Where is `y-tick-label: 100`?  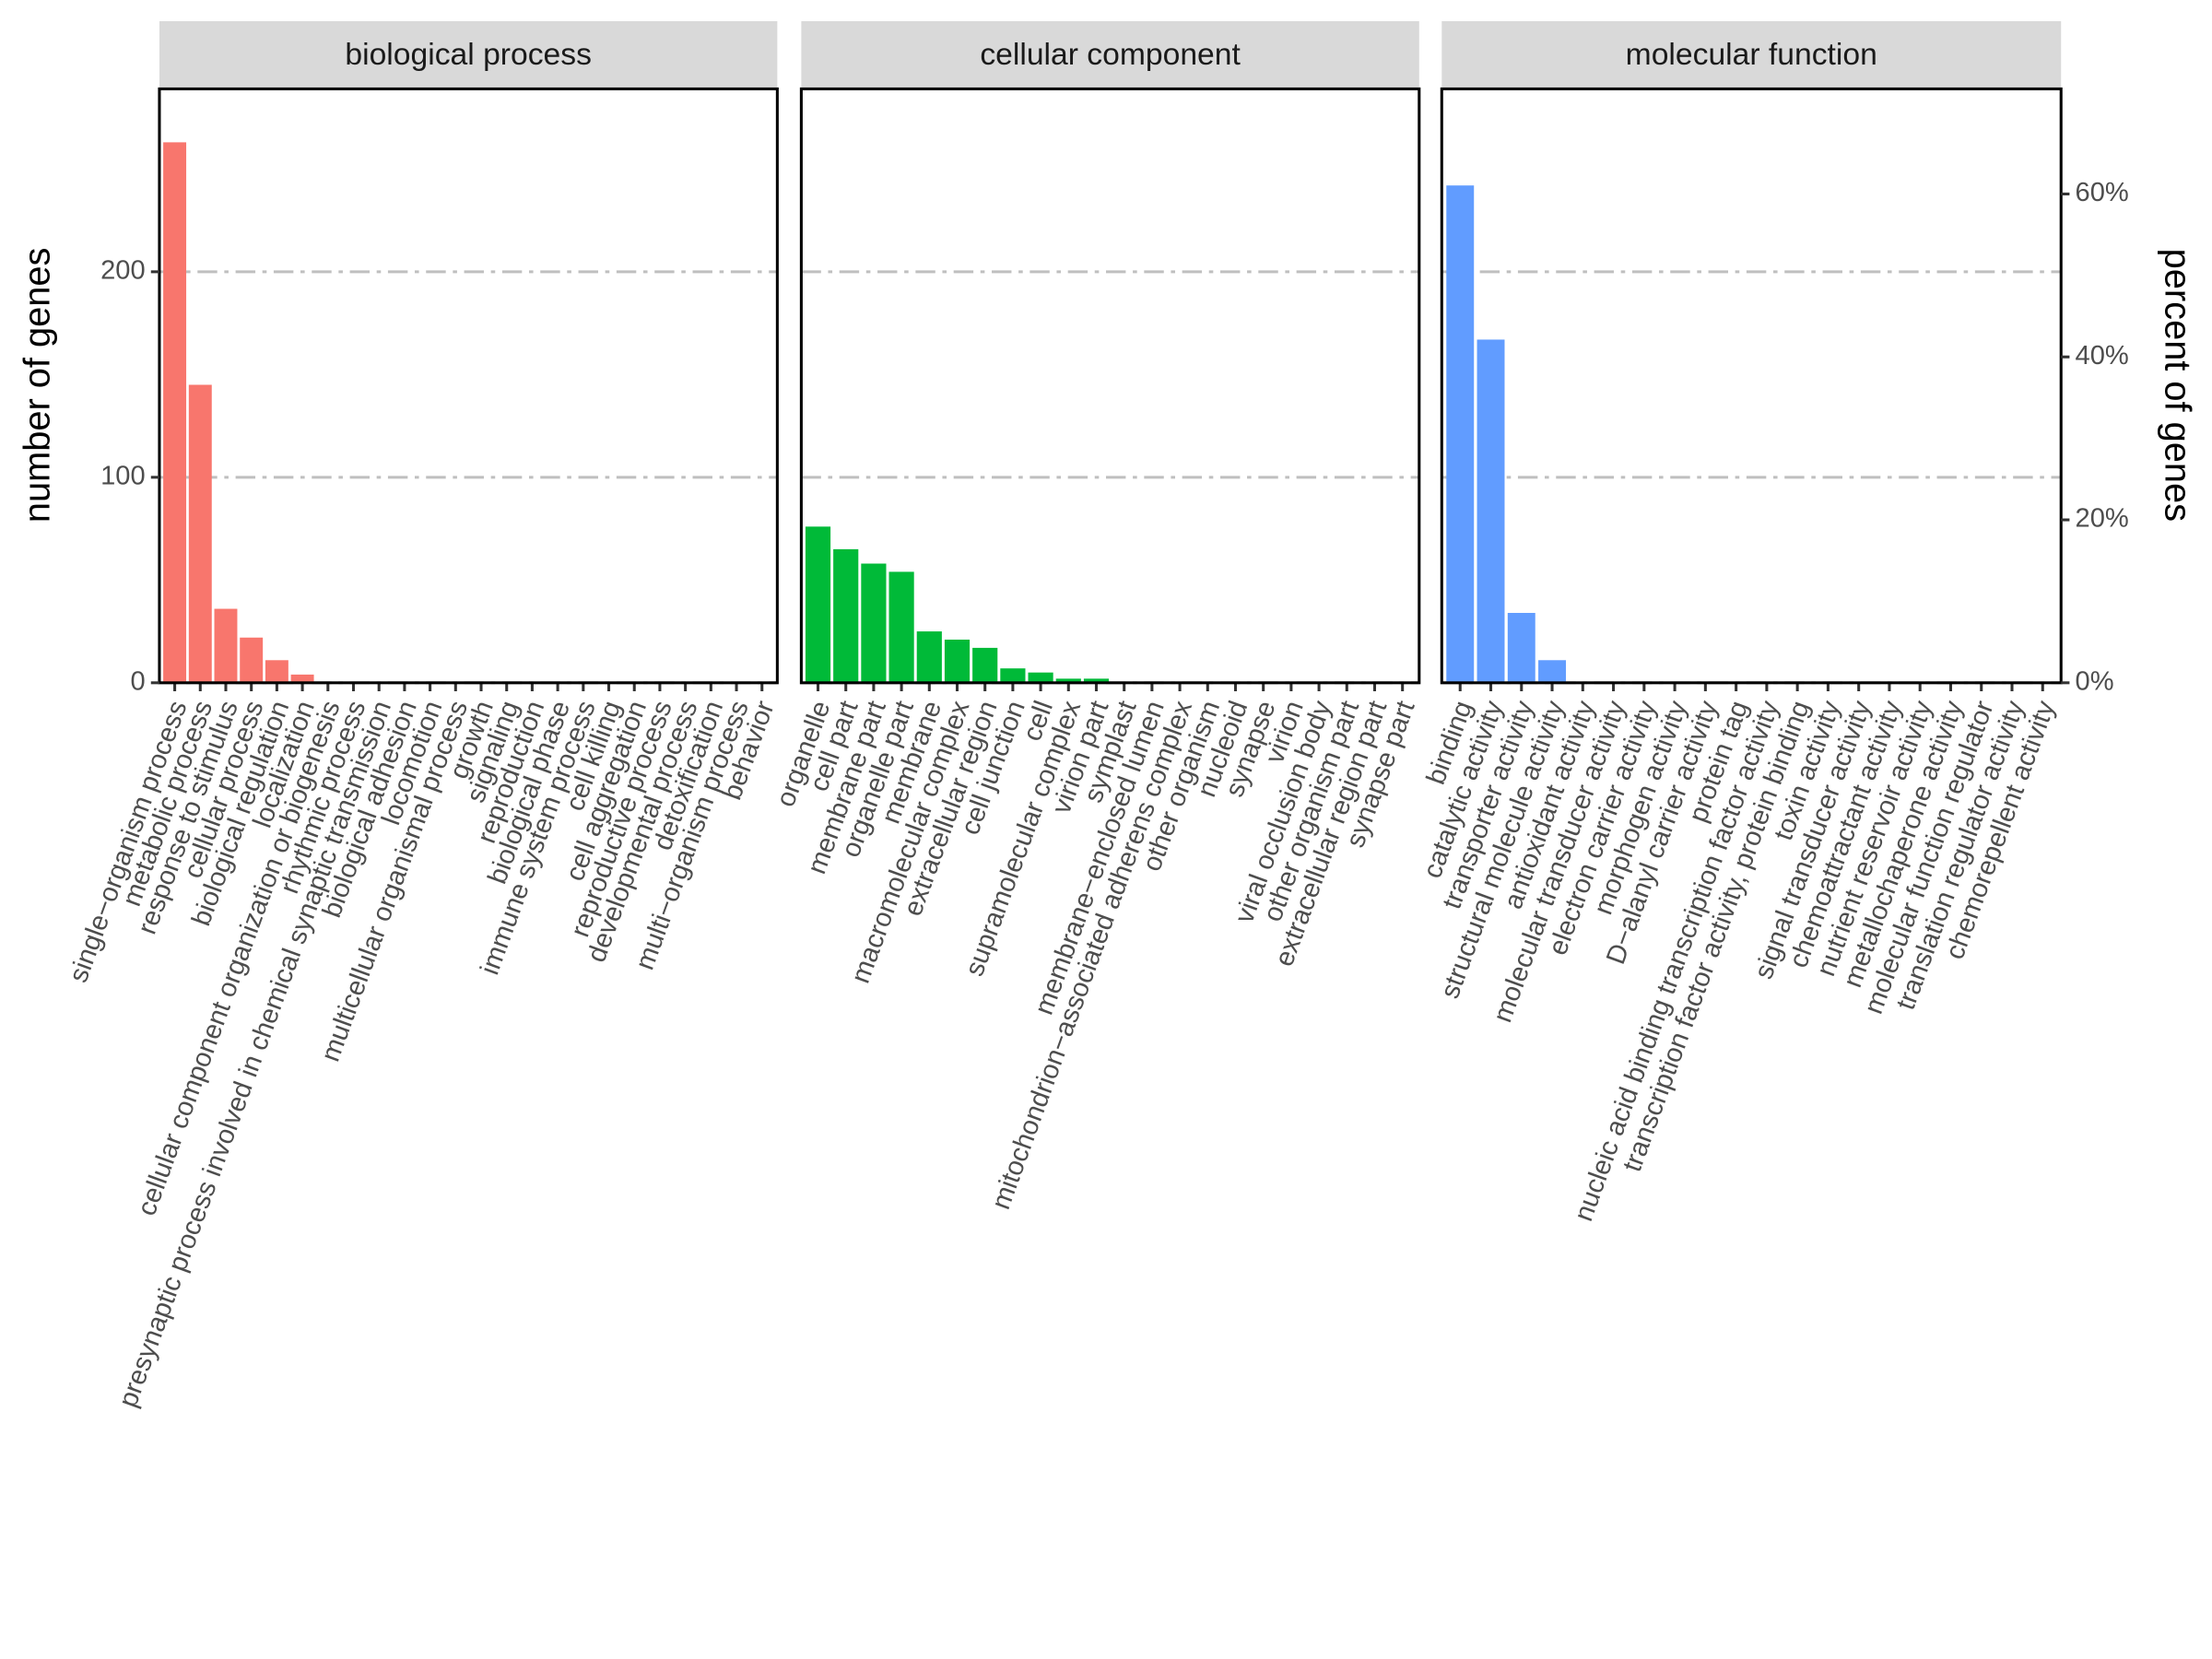
y-tick-label: 100 is located at coordinates (123, 476).